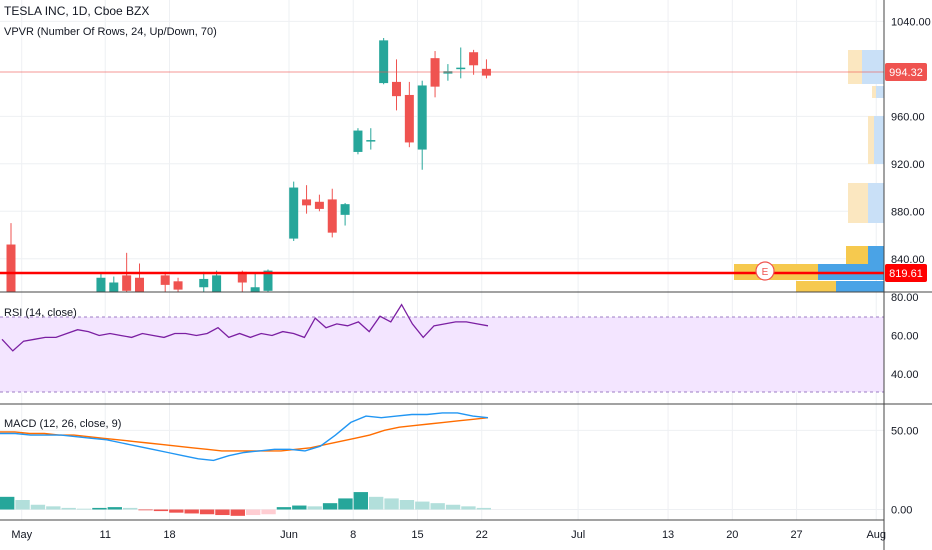 The image size is (932, 550). What do you see at coordinates (110, 32) in the screenshot?
I see `vpvr-legend: VPVR (Number Of Rows, 24, Up/Down, 70)` at bounding box center [110, 32].